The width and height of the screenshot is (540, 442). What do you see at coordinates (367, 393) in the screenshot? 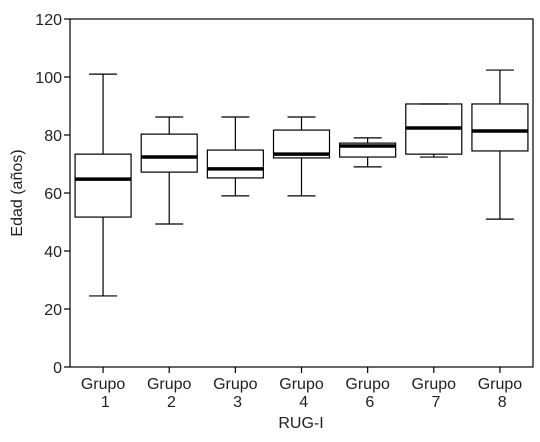
I see `x-tick-label: Grupo 6` at bounding box center [367, 393].